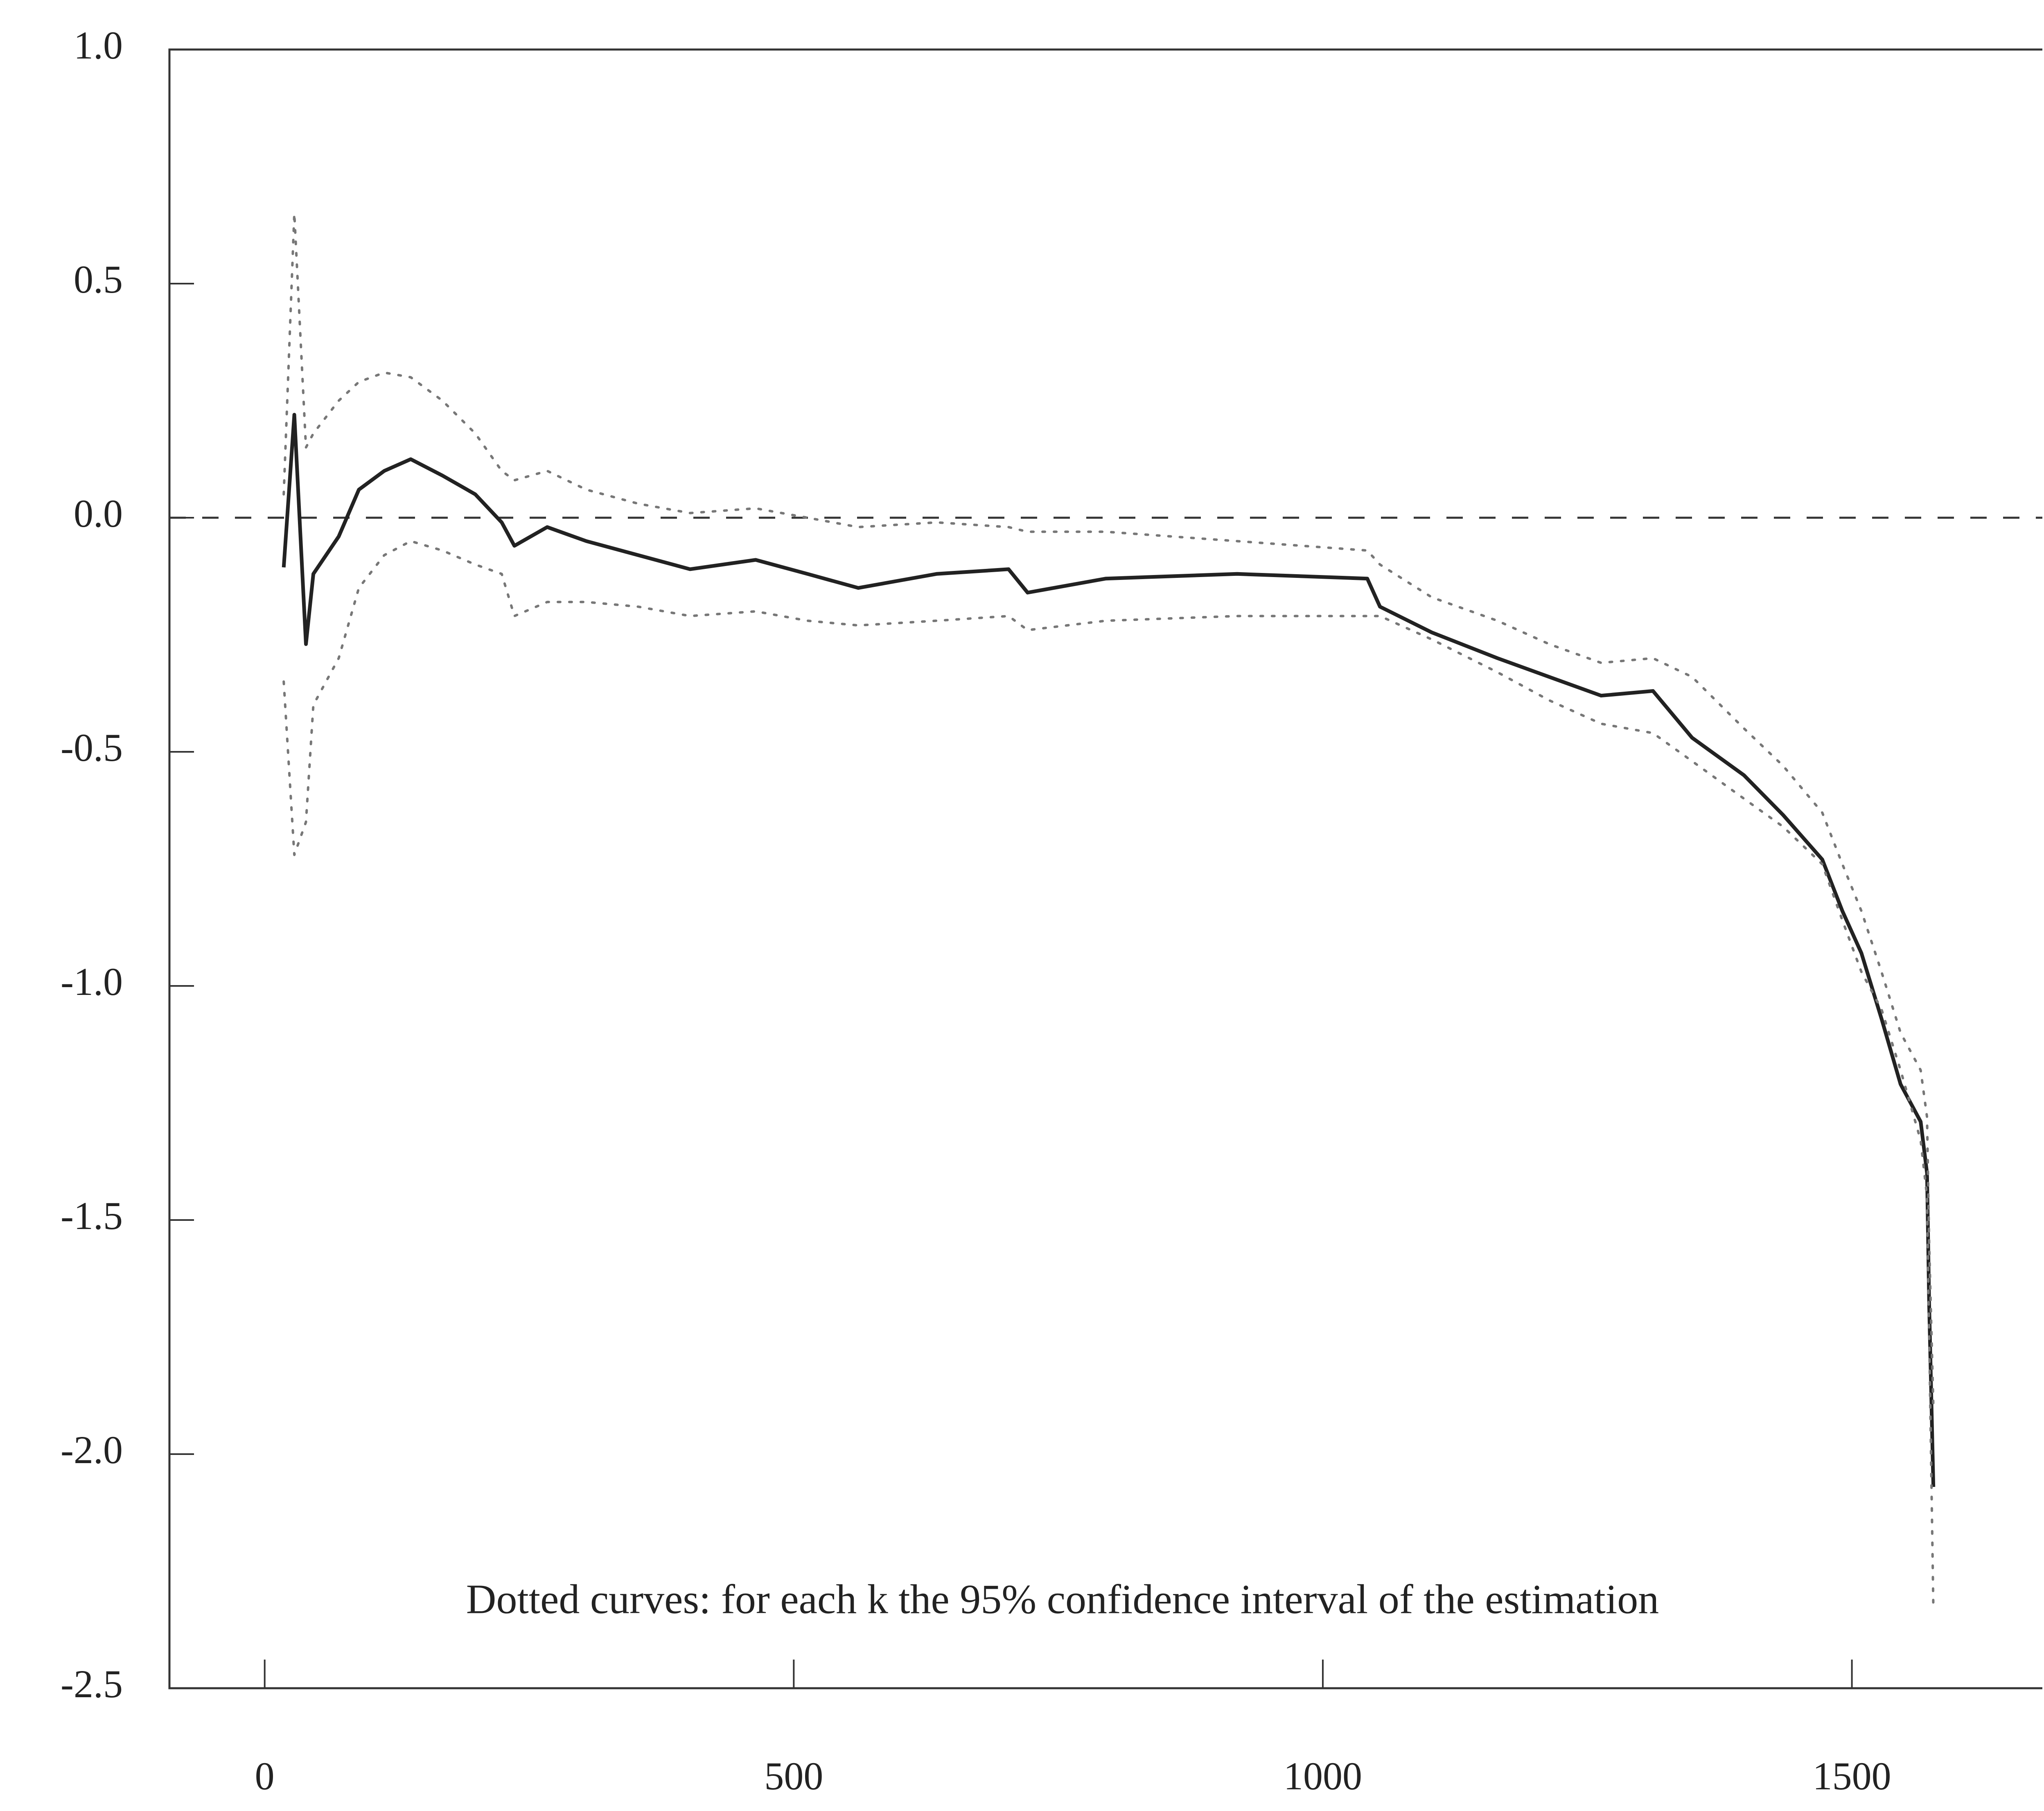  What do you see at coordinates (98, 513) in the screenshot?
I see `y-tick-label: 0.0` at bounding box center [98, 513].